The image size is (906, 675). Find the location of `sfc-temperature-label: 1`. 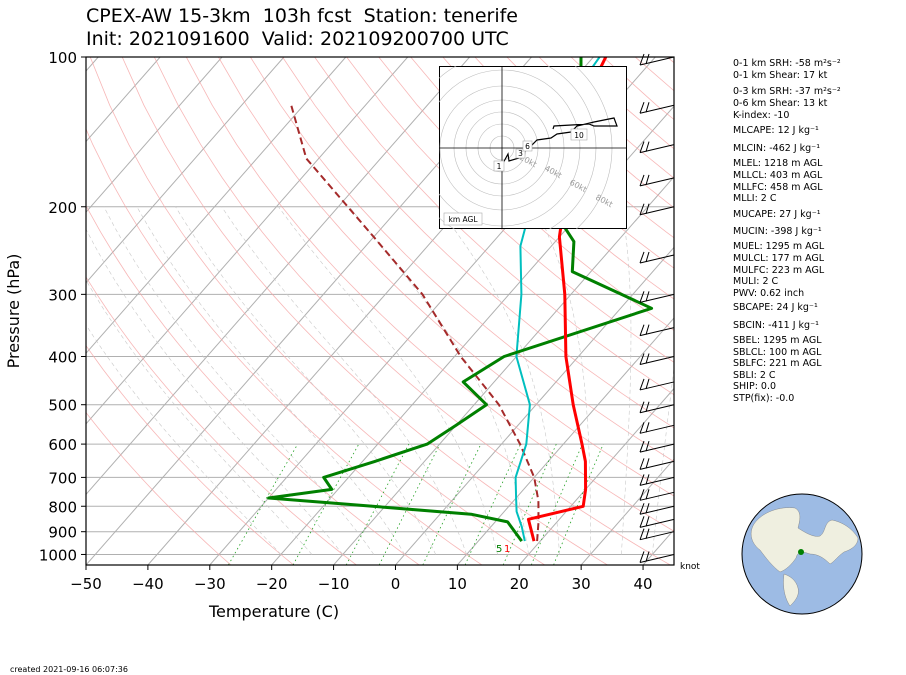

sfc-temperature-label: 1 is located at coordinates (507, 549).